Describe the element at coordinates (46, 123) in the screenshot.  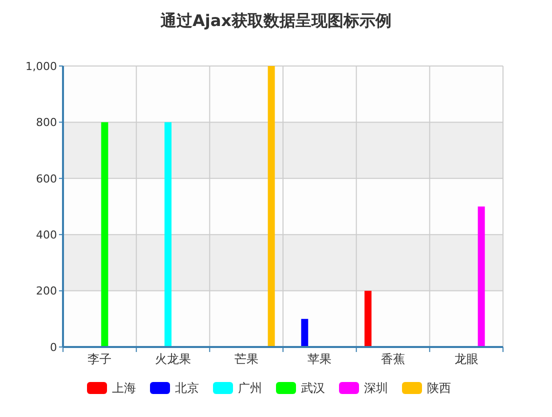
I see `y-tick-label: 800` at that location.